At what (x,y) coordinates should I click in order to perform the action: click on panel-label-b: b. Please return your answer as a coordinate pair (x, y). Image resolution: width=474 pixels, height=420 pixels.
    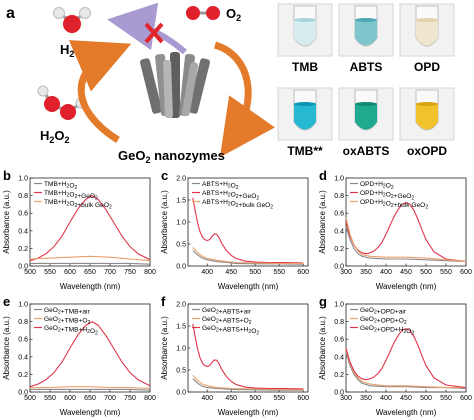
    Looking at the image, I should click on (7, 175).